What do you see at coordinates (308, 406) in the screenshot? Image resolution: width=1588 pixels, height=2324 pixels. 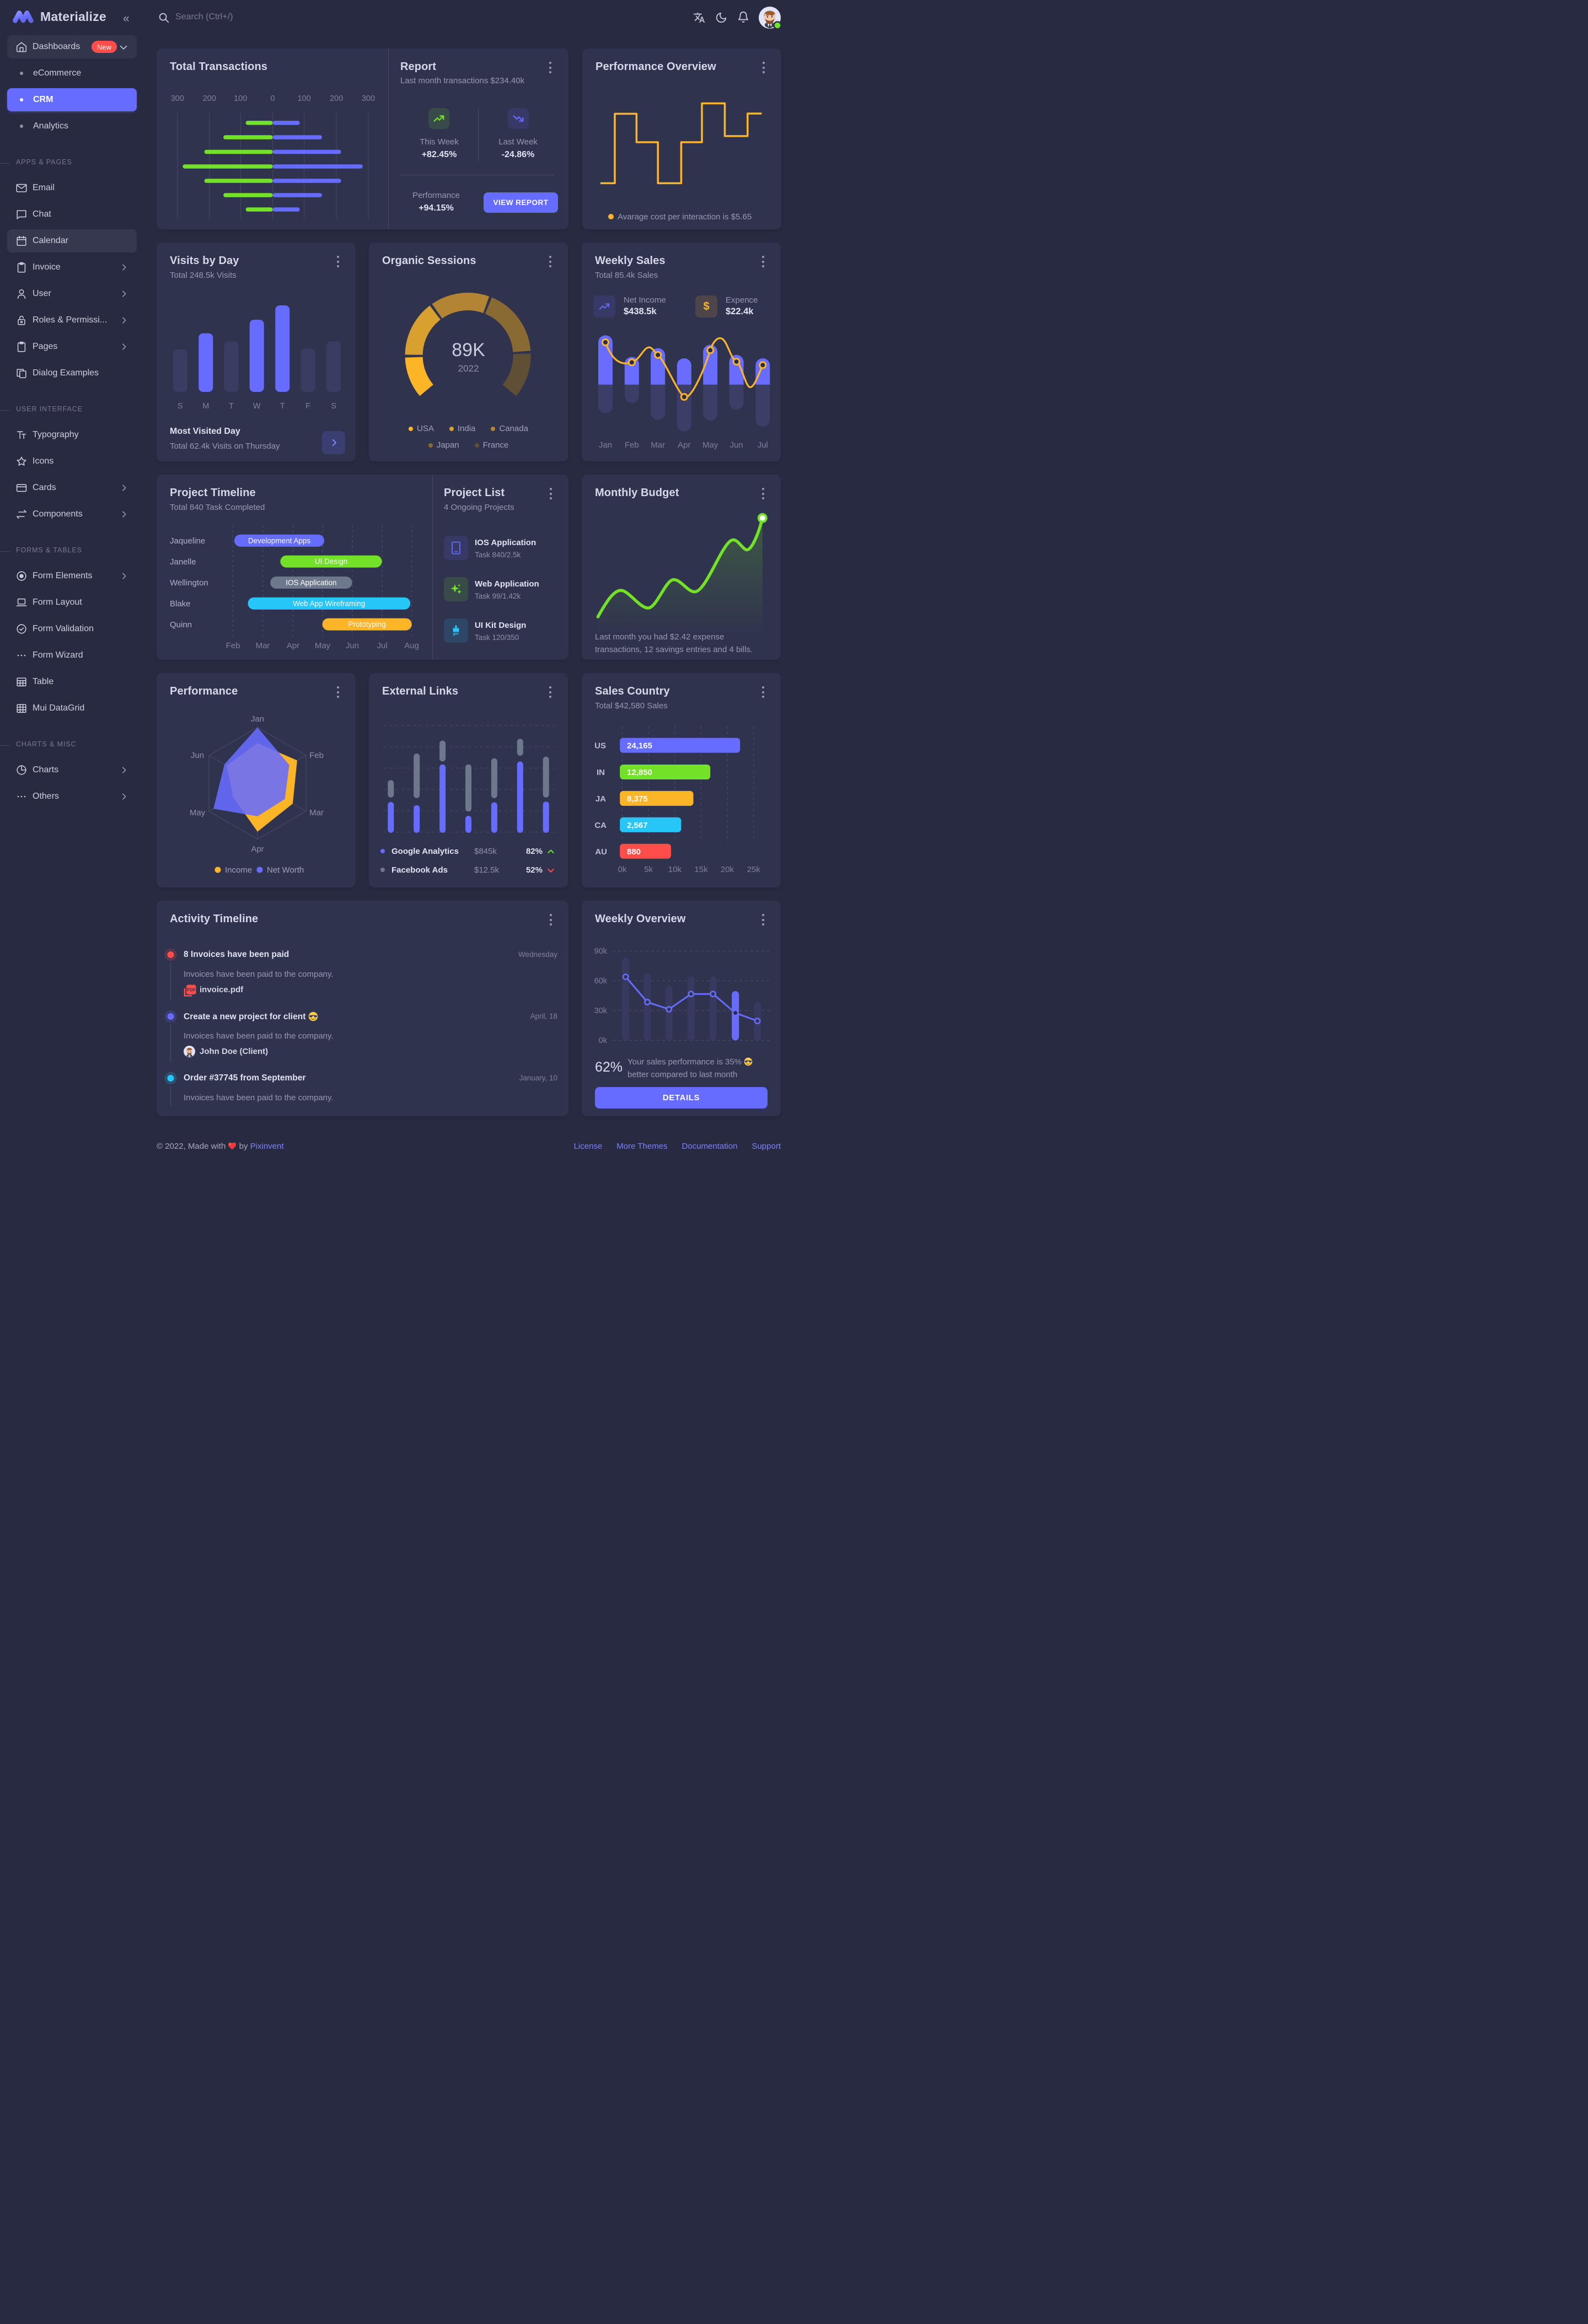 I see `svg-text: F` at bounding box center [308, 406].